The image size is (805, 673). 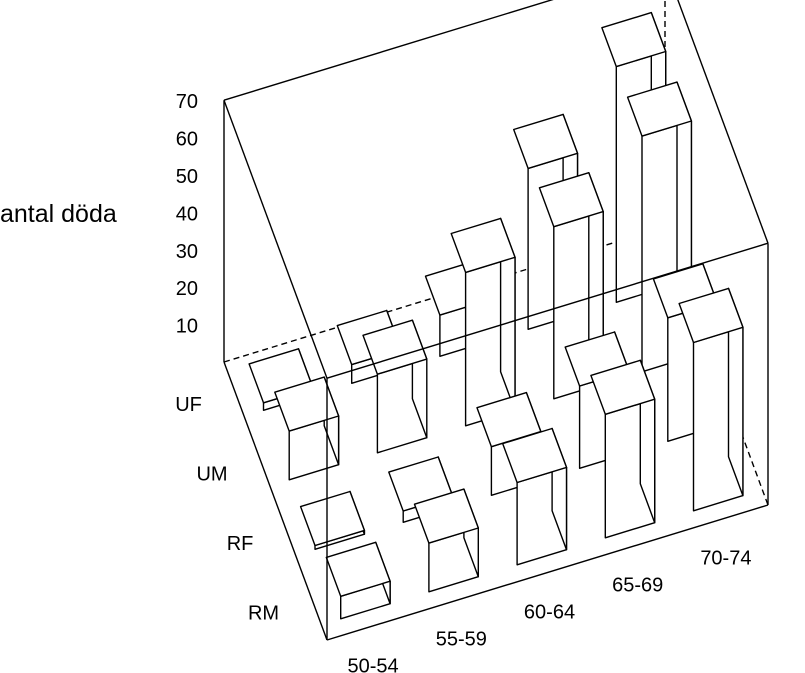 I want to click on x-category-label: 55-59, so click(x=461, y=640).